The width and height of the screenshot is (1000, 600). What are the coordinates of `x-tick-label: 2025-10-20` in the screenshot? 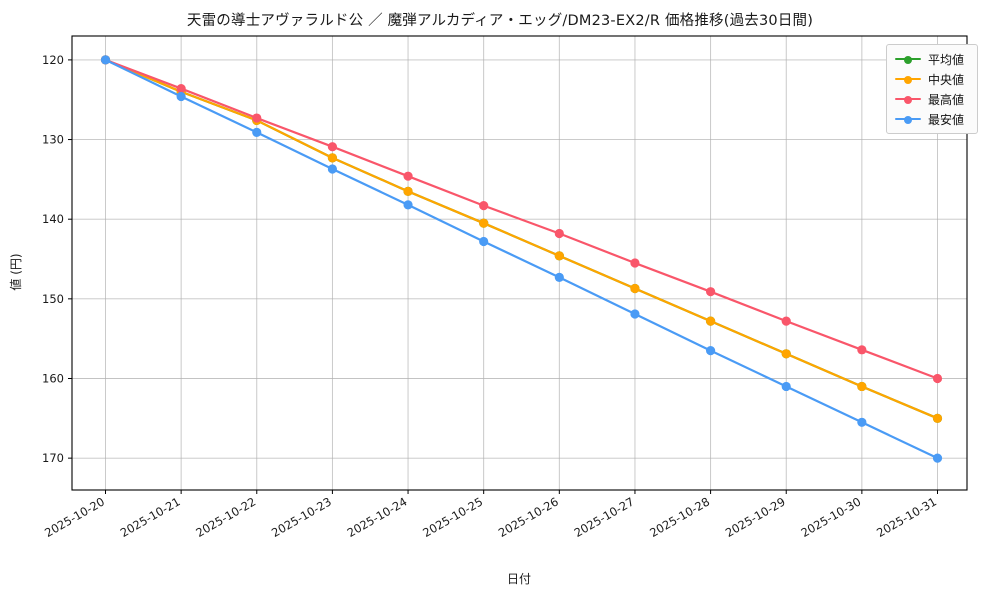 It's located at (74, 517).